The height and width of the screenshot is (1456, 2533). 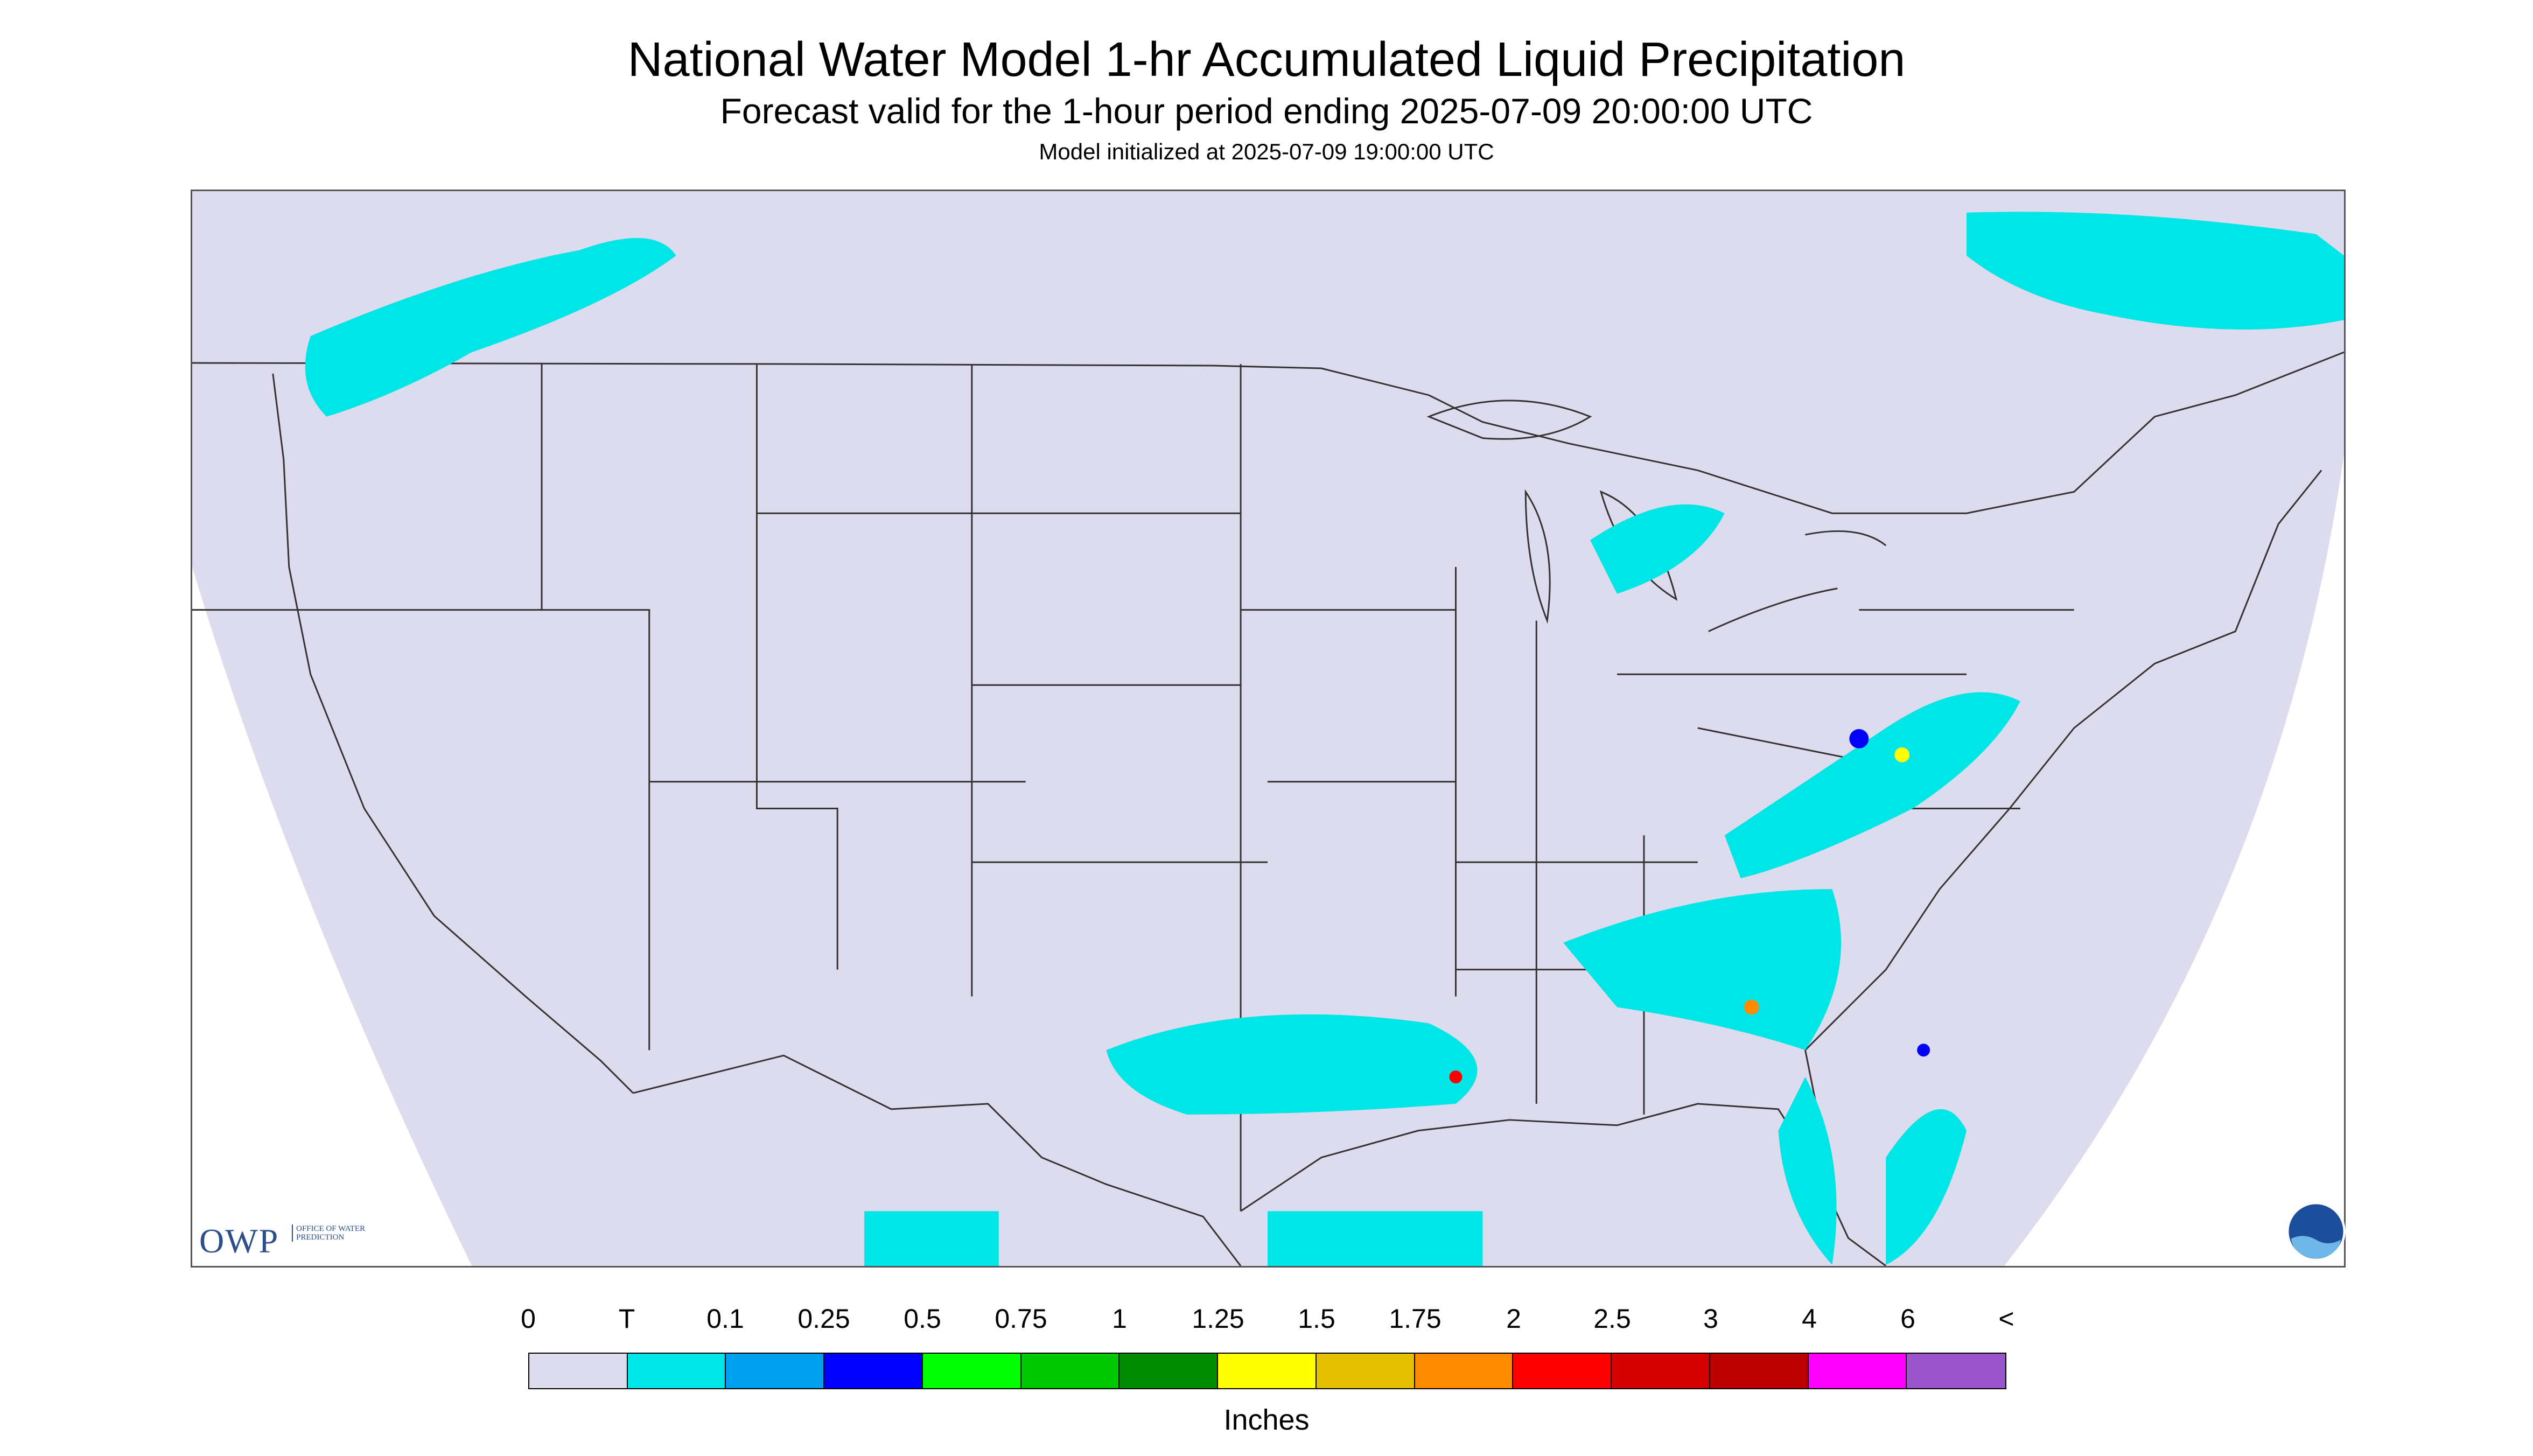 I want to click on legend-tick-label: 1.5, so click(x=1316, y=1319).